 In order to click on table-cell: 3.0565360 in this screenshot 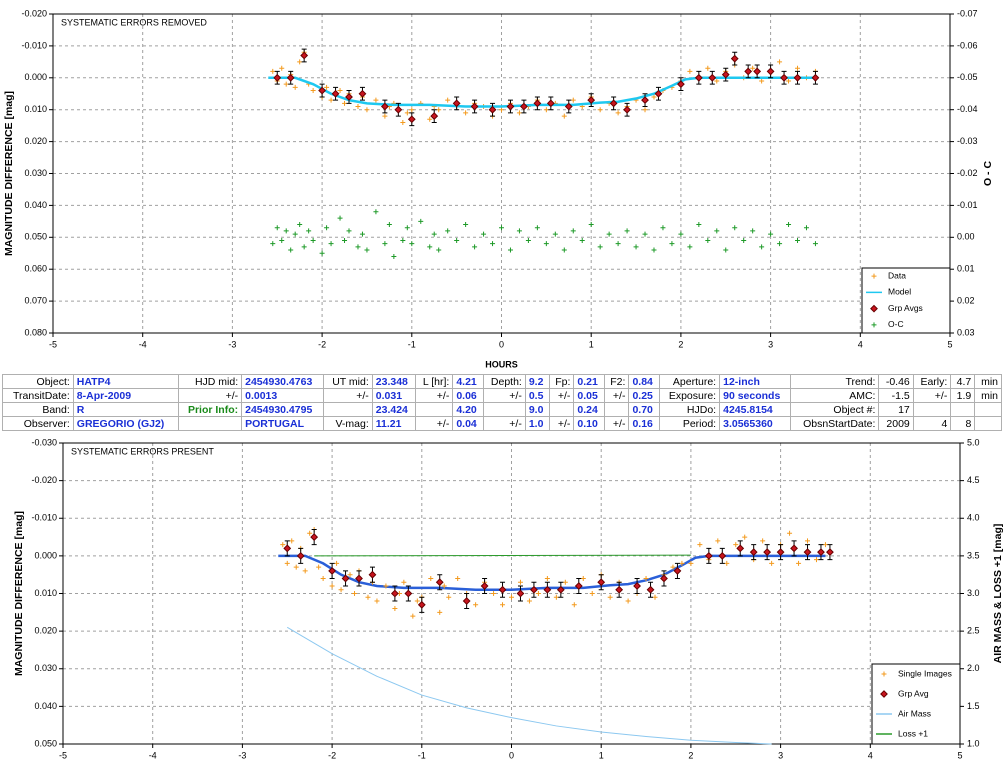, I will do `click(755, 423)`.